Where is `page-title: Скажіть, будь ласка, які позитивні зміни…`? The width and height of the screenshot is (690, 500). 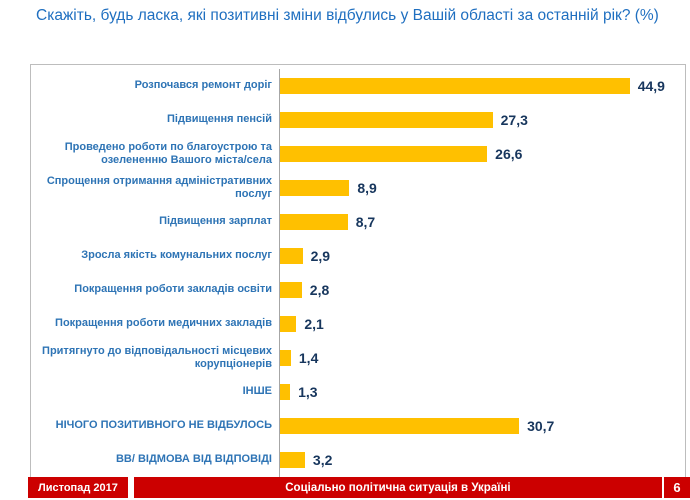 page-title: Скажіть, будь ласка, які позитивні зміни… is located at coordinates (347, 15).